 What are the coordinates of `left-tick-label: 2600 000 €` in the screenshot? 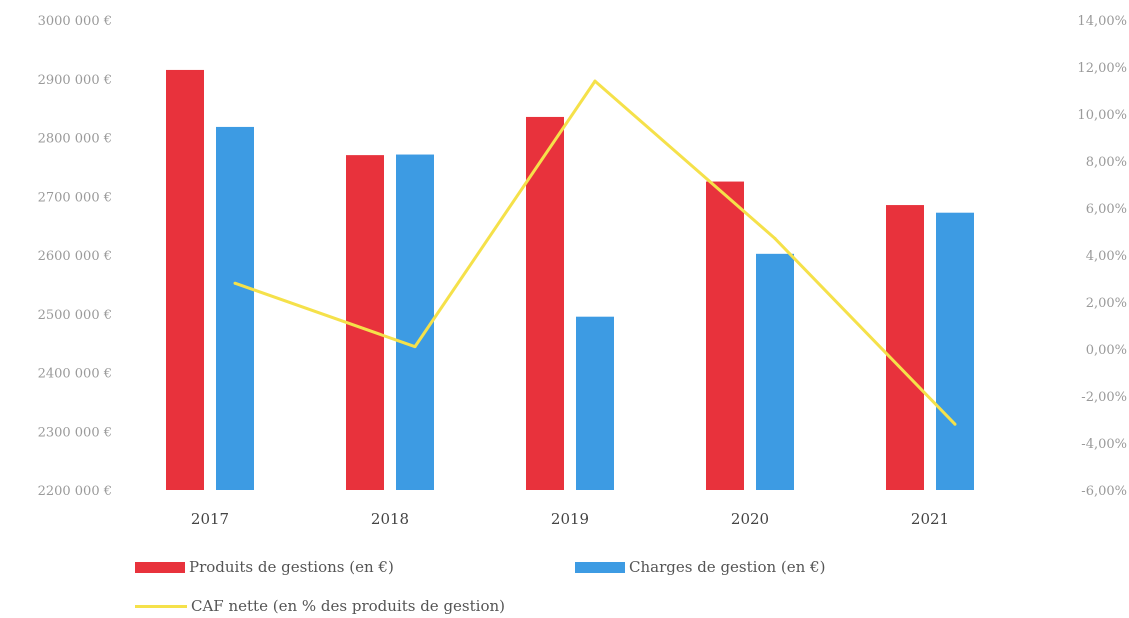 It's located at (75, 256).